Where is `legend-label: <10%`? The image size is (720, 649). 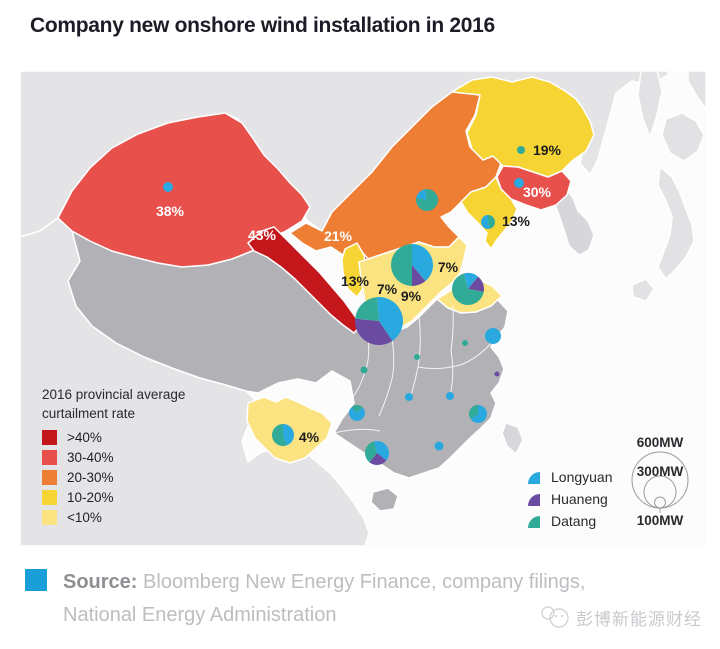 legend-label: <10% is located at coordinates (84, 517).